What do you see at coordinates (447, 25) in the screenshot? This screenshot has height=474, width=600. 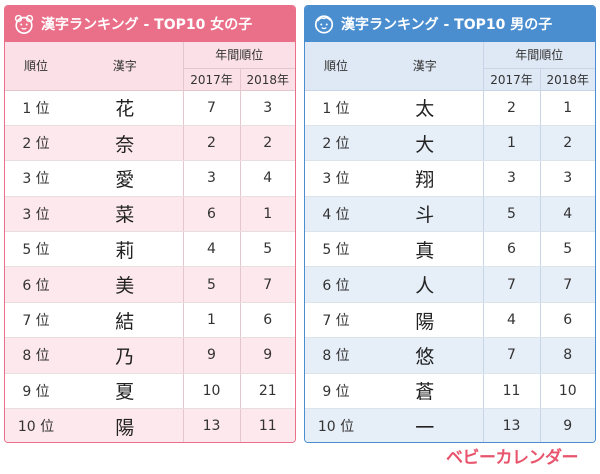 I see `boys-ranking-title: 漢字ランキング - TOP10 男の子` at bounding box center [447, 25].